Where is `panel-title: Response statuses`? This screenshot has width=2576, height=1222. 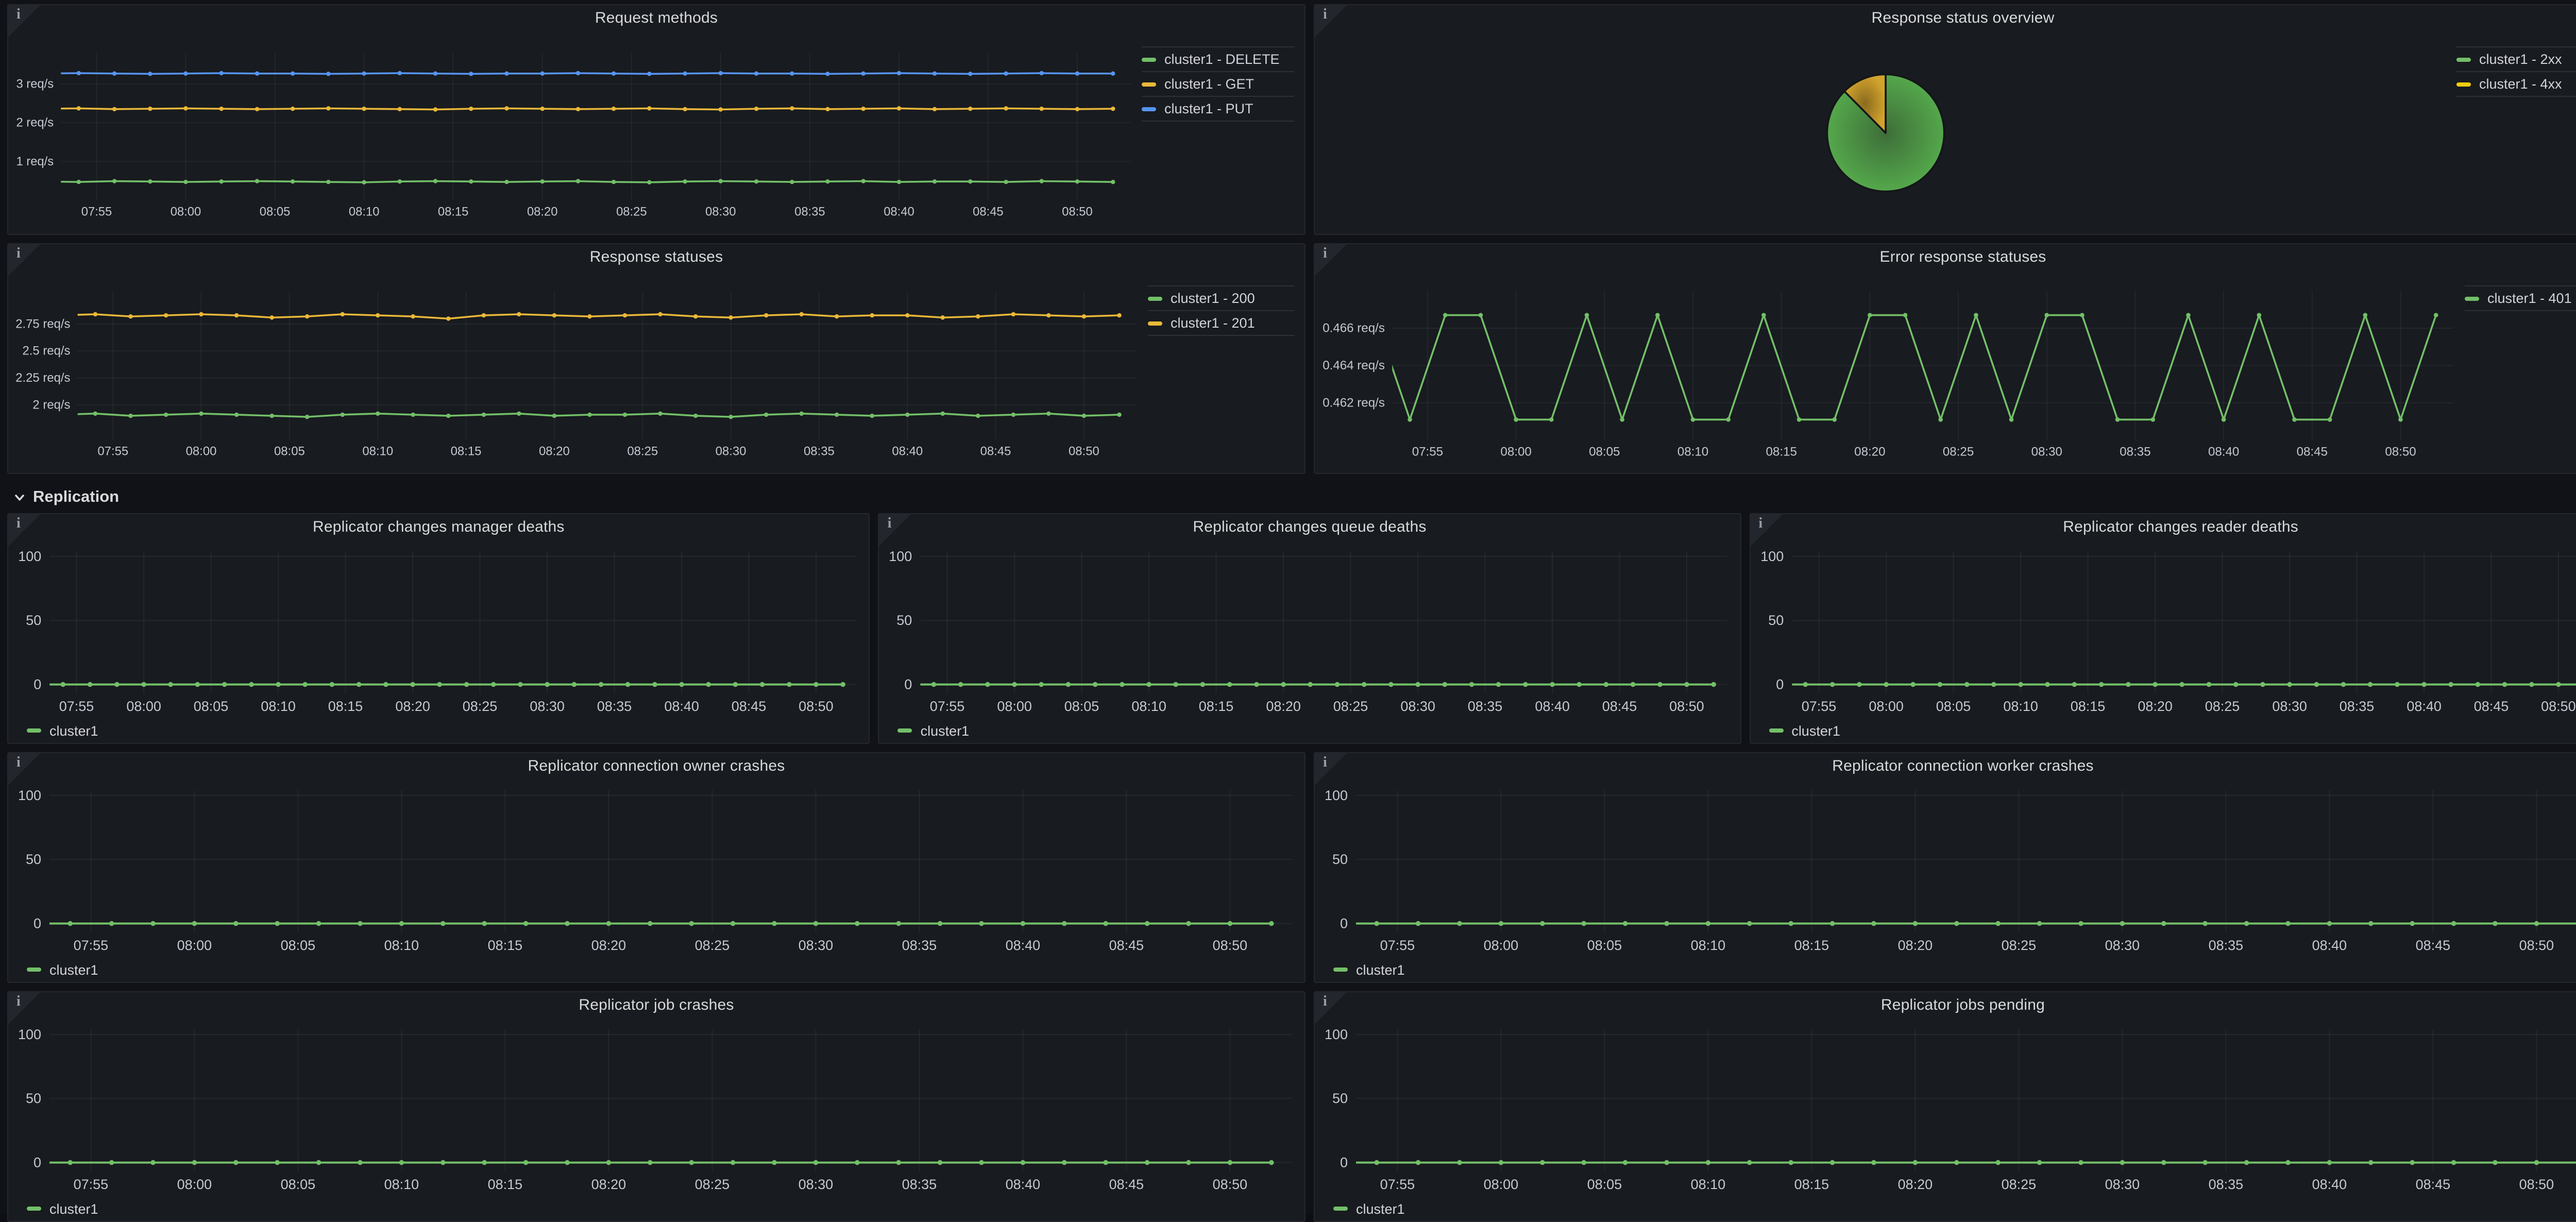
panel-title: Response statuses is located at coordinates (656, 257).